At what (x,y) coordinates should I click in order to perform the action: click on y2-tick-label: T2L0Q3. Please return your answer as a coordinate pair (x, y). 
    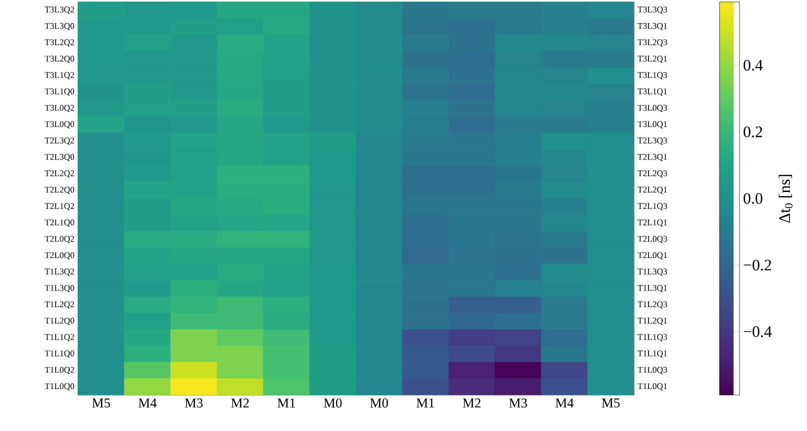
    Looking at the image, I should click on (653, 240).